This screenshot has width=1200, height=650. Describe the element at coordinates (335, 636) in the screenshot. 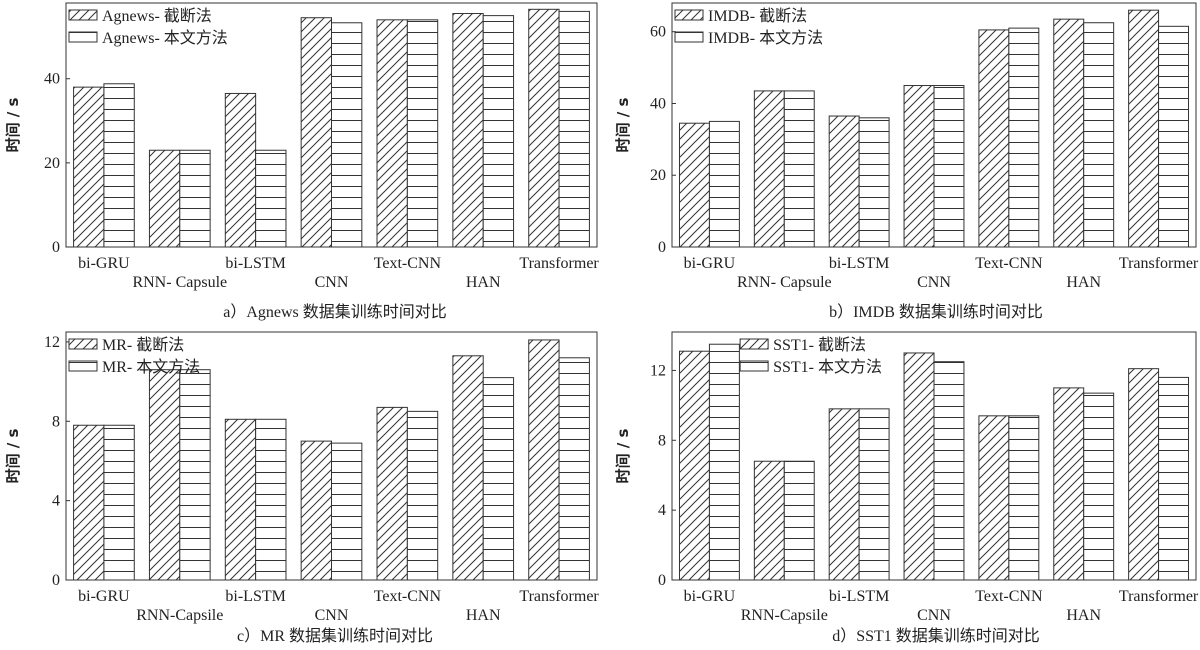

I see `panel-caption: c）MR 数据集训练时间对比` at that location.